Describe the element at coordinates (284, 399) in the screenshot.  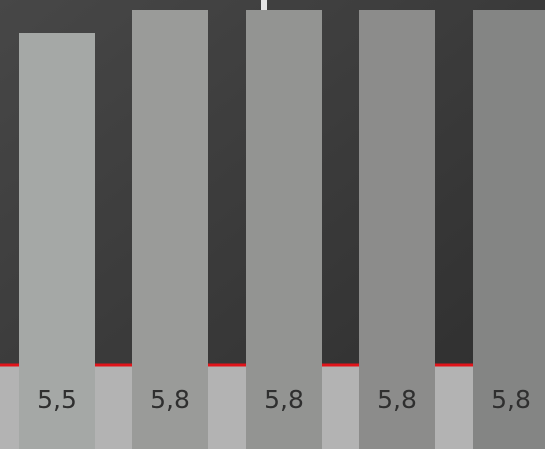
I see `data-label-3: 5,8` at that location.